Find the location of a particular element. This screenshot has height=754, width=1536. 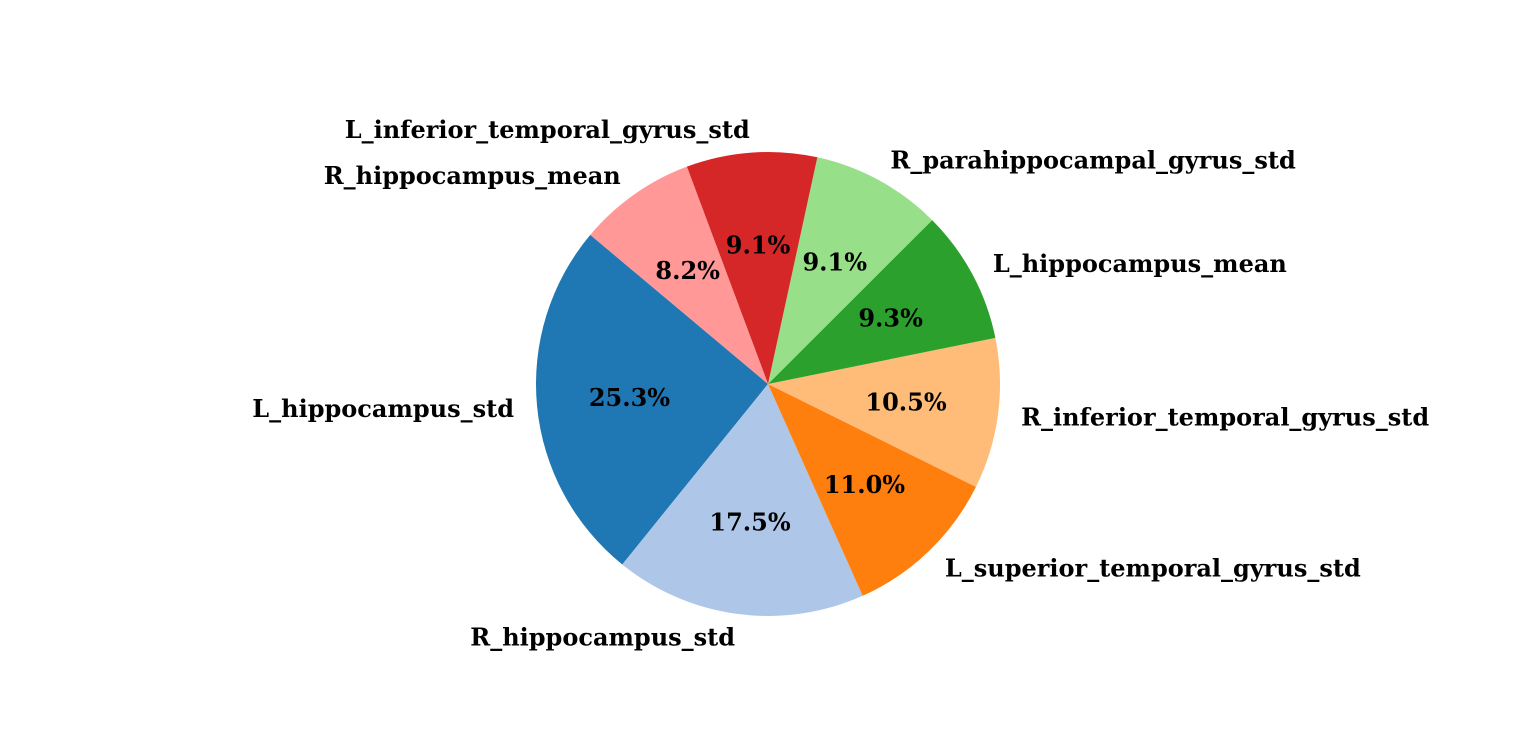

pie-slice-r-hippocampus-mean is located at coordinates (679, 275).